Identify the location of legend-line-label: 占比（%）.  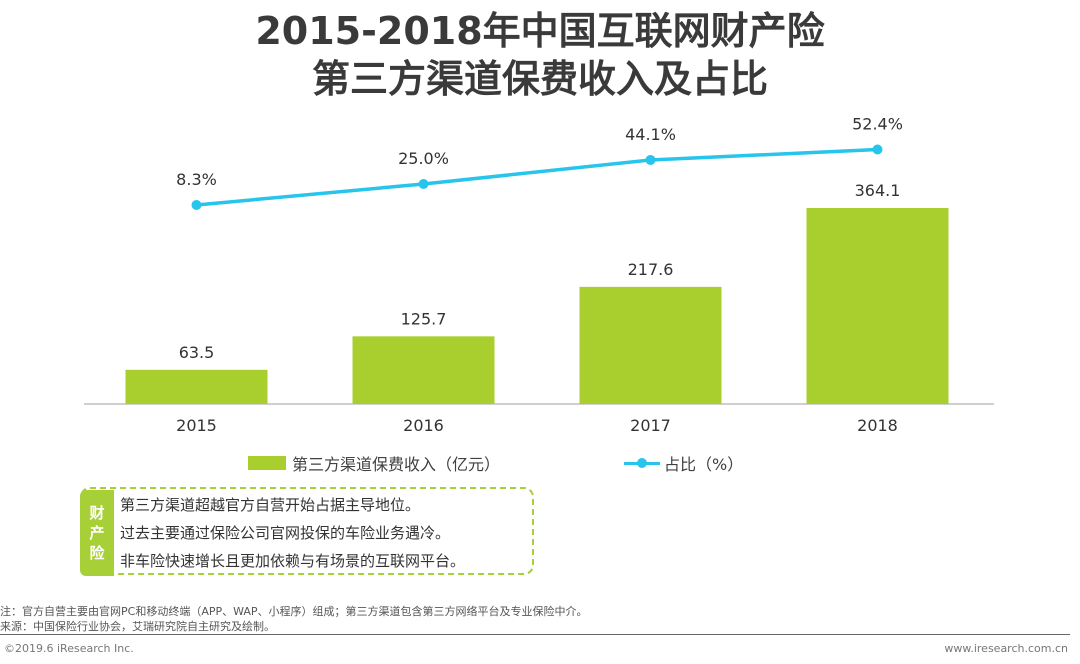
(704, 464).